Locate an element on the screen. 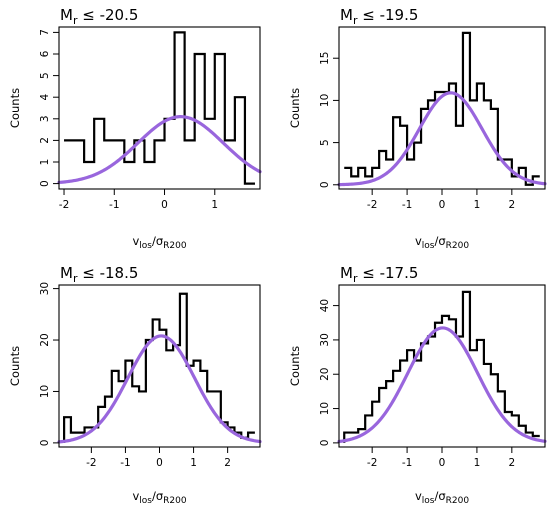  panel-title: Mr ≤ -17.5 is located at coordinates (379, 274).